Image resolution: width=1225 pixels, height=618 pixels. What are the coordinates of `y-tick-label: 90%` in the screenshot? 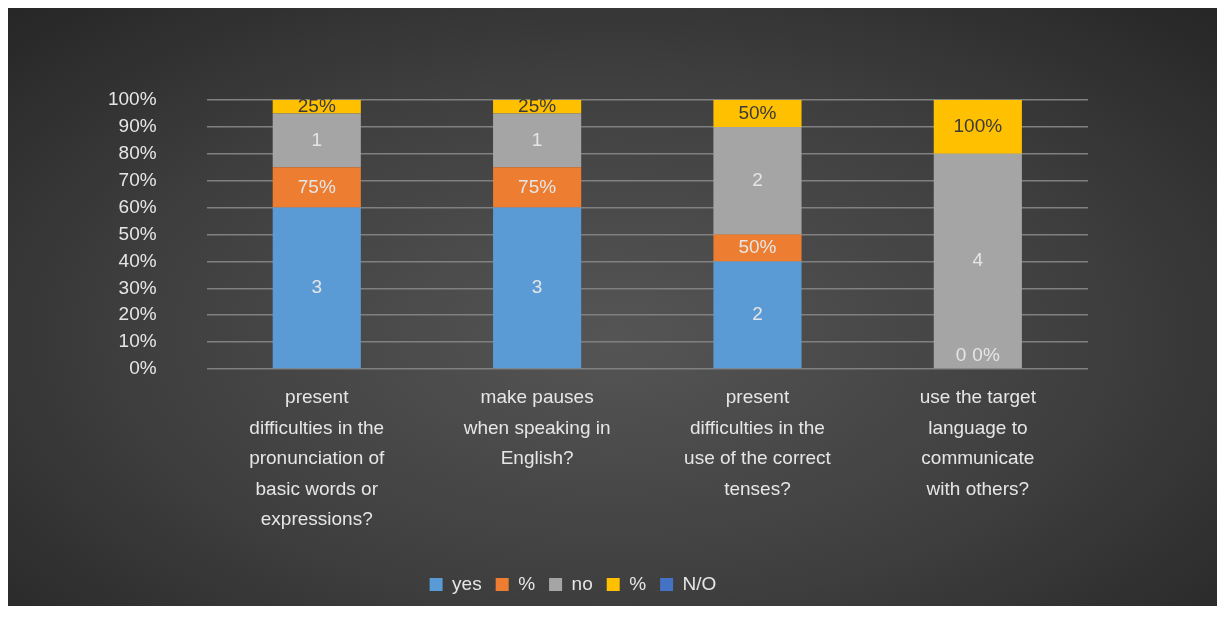 It's located at (137, 126).